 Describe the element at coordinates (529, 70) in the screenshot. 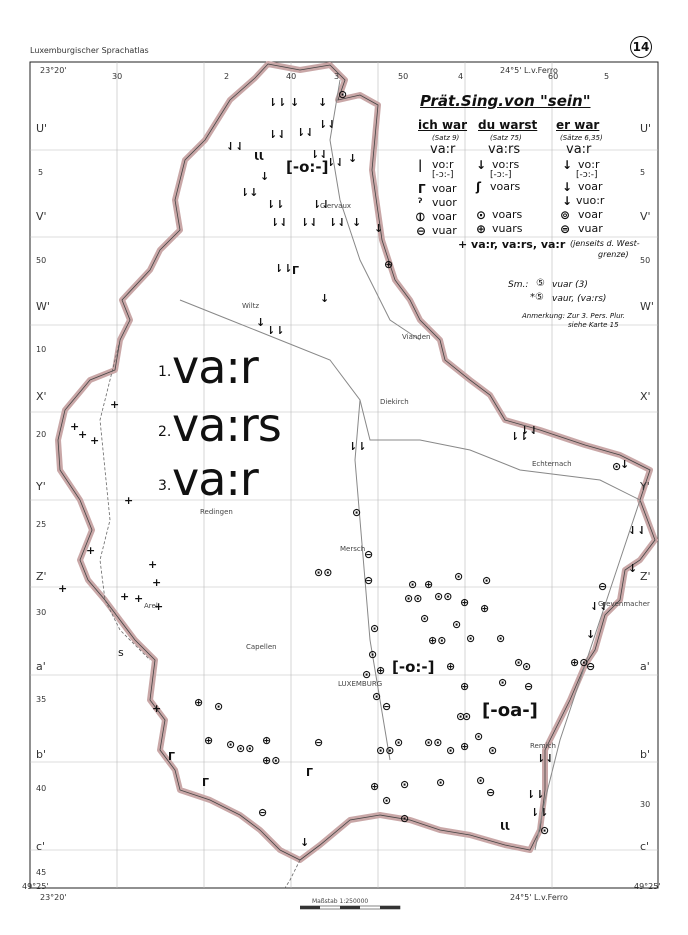

I see `coord-top-right: 24°5' L.v.Ferro` at that location.